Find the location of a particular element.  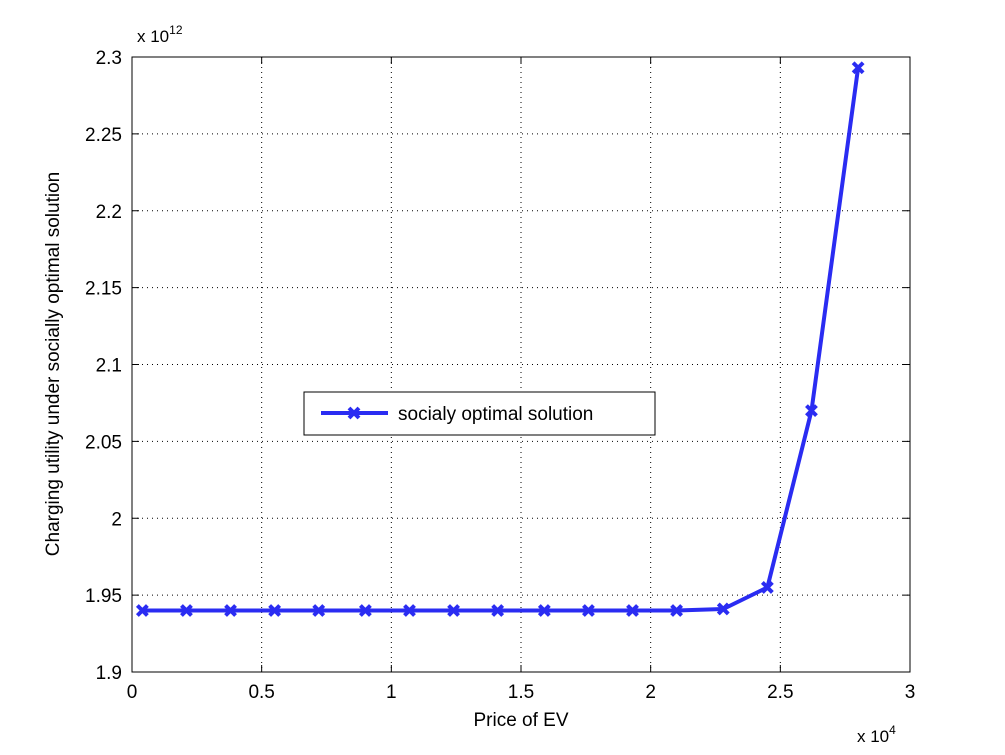

x-tick-label: 2.5 is located at coordinates (780, 692).